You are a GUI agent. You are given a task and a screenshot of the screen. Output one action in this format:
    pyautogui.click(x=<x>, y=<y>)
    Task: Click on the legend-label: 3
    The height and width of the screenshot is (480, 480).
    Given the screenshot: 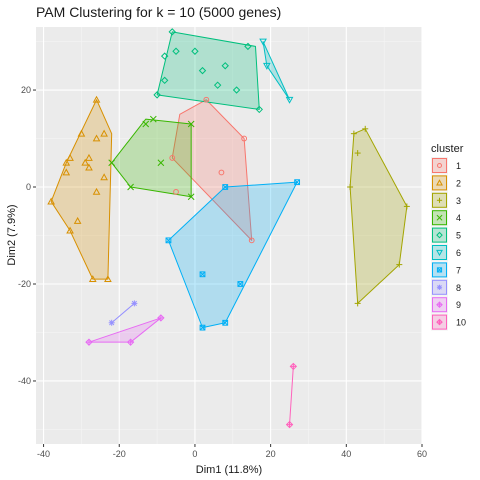 What is the action you would take?
    pyautogui.click(x=458, y=201)
    